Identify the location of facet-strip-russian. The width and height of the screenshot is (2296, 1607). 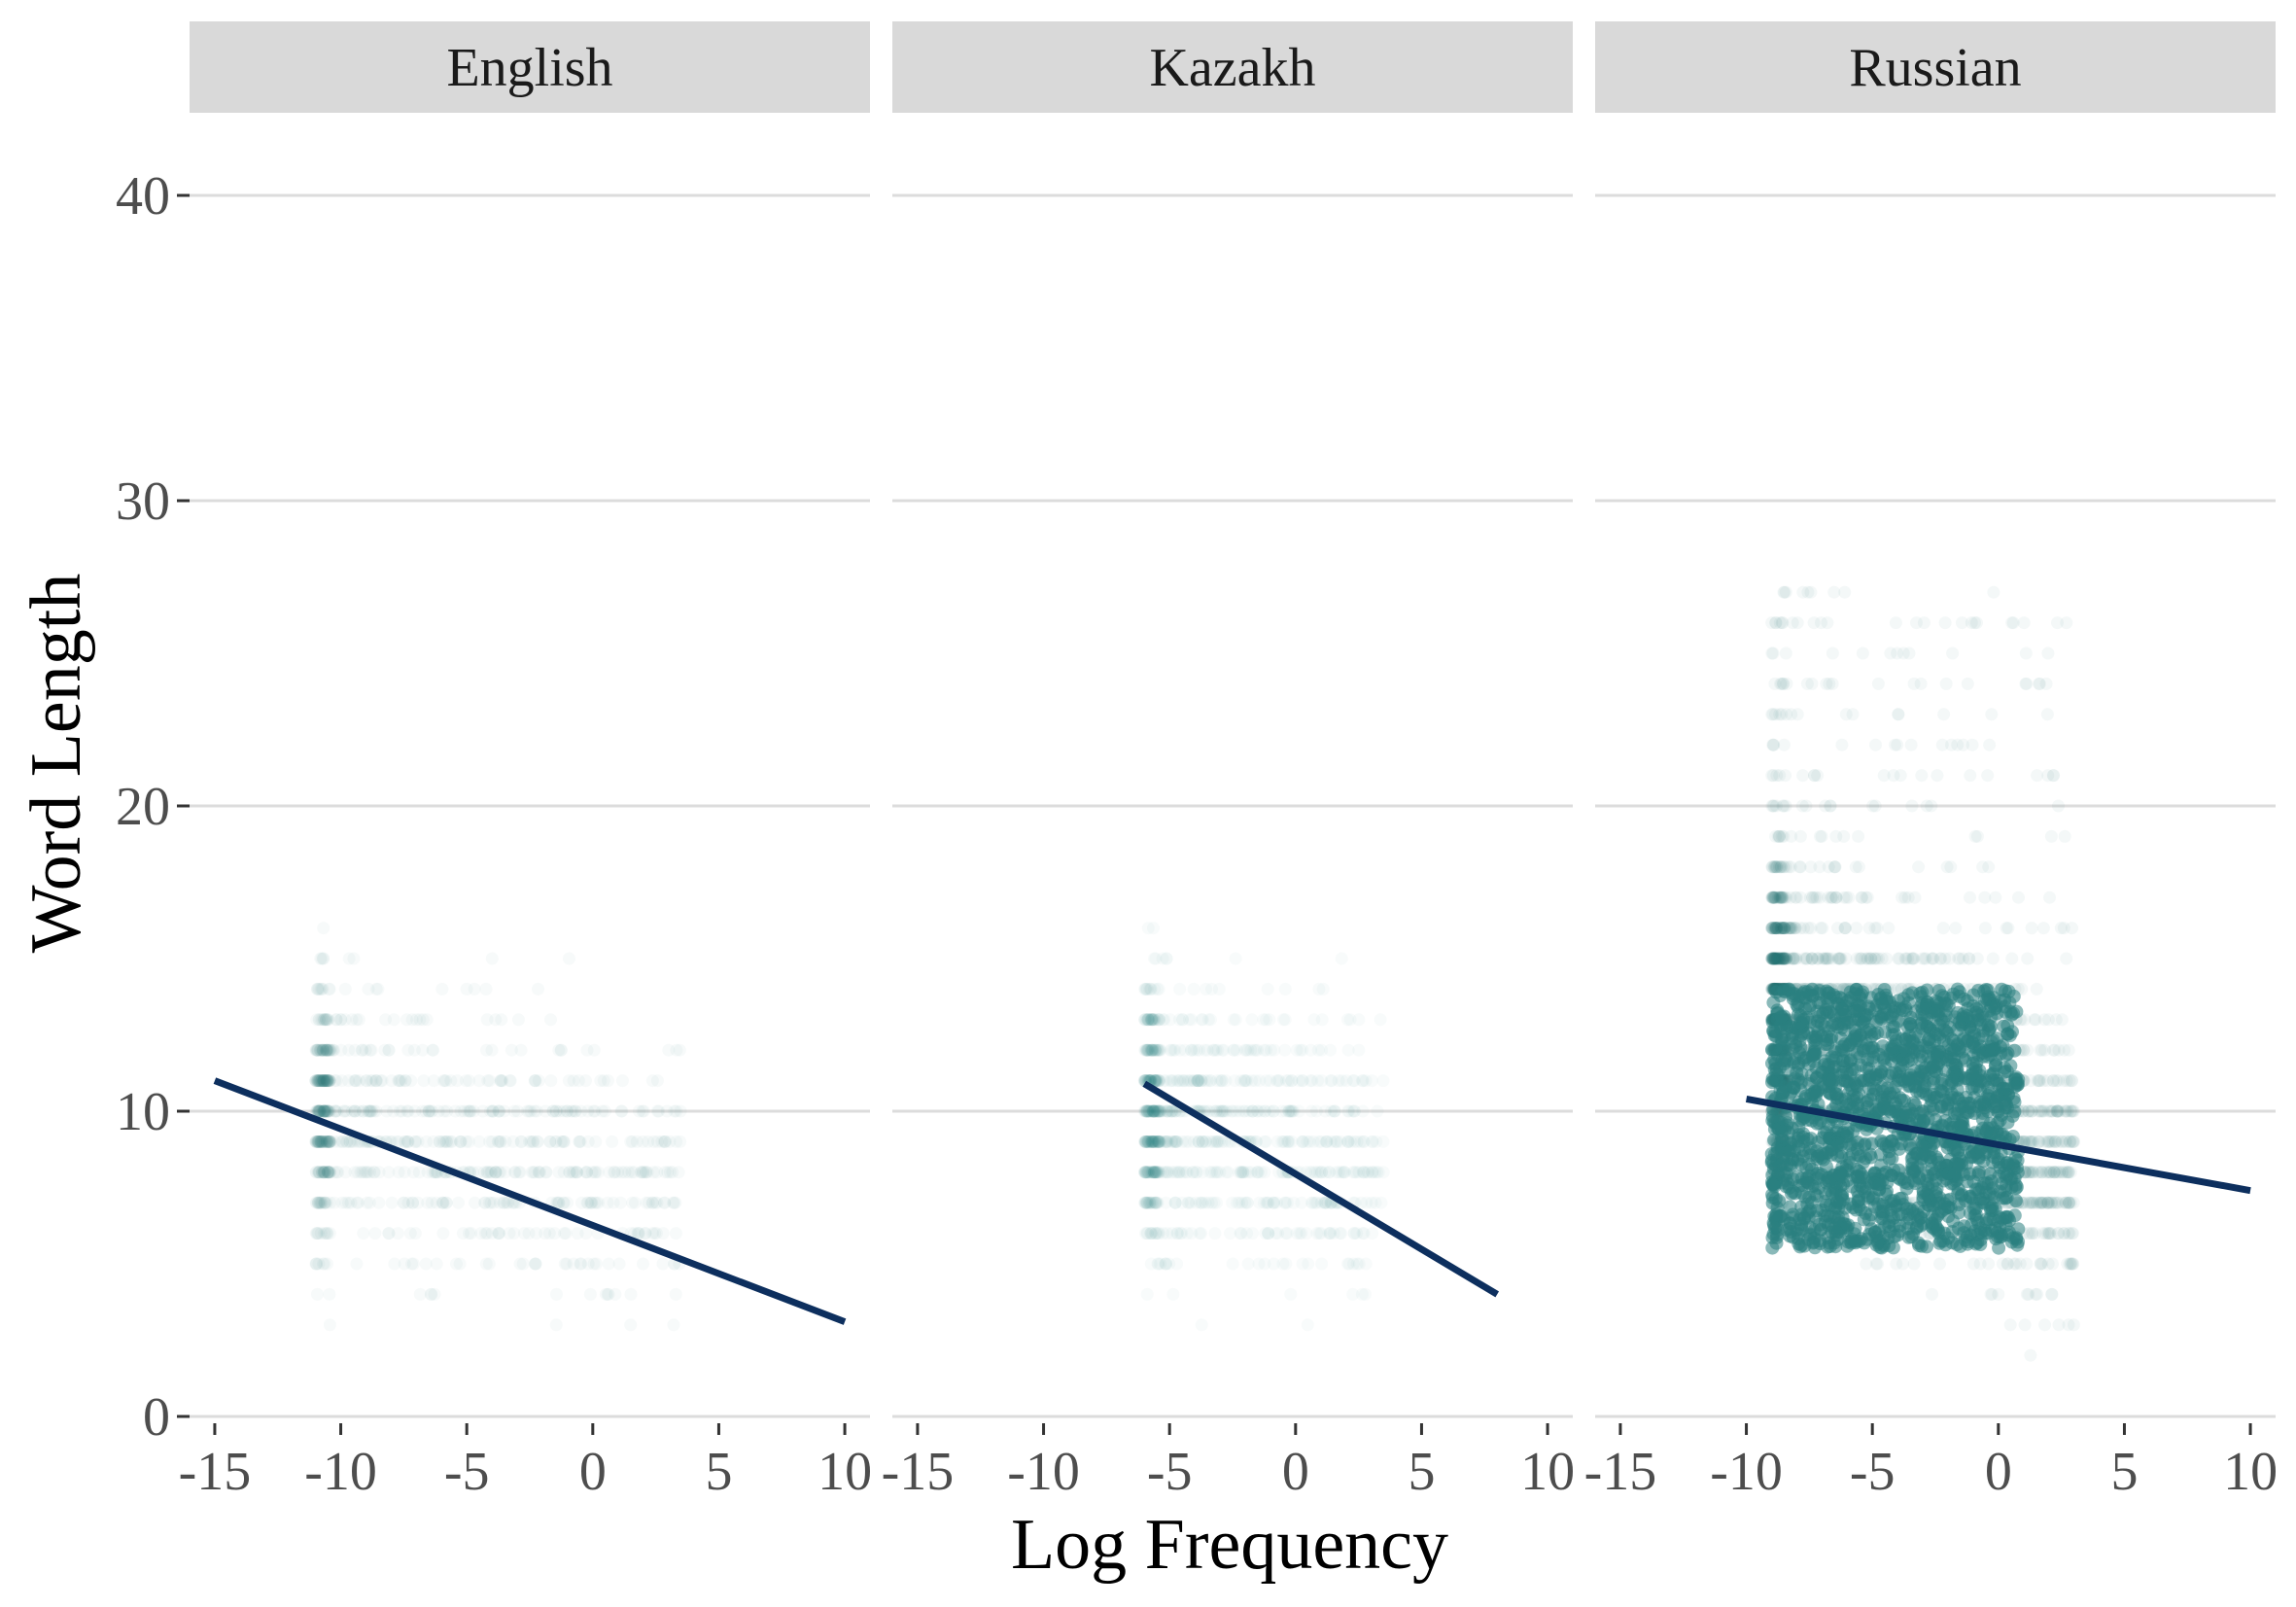
(1935, 67).